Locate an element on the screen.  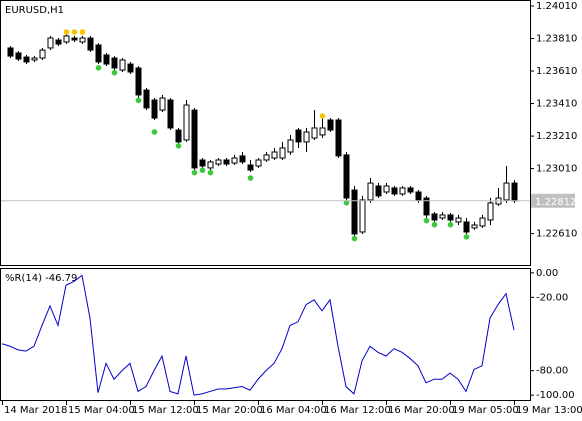
x-tick-label: 16 Mar 12:00 is located at coordinates (357, 410).